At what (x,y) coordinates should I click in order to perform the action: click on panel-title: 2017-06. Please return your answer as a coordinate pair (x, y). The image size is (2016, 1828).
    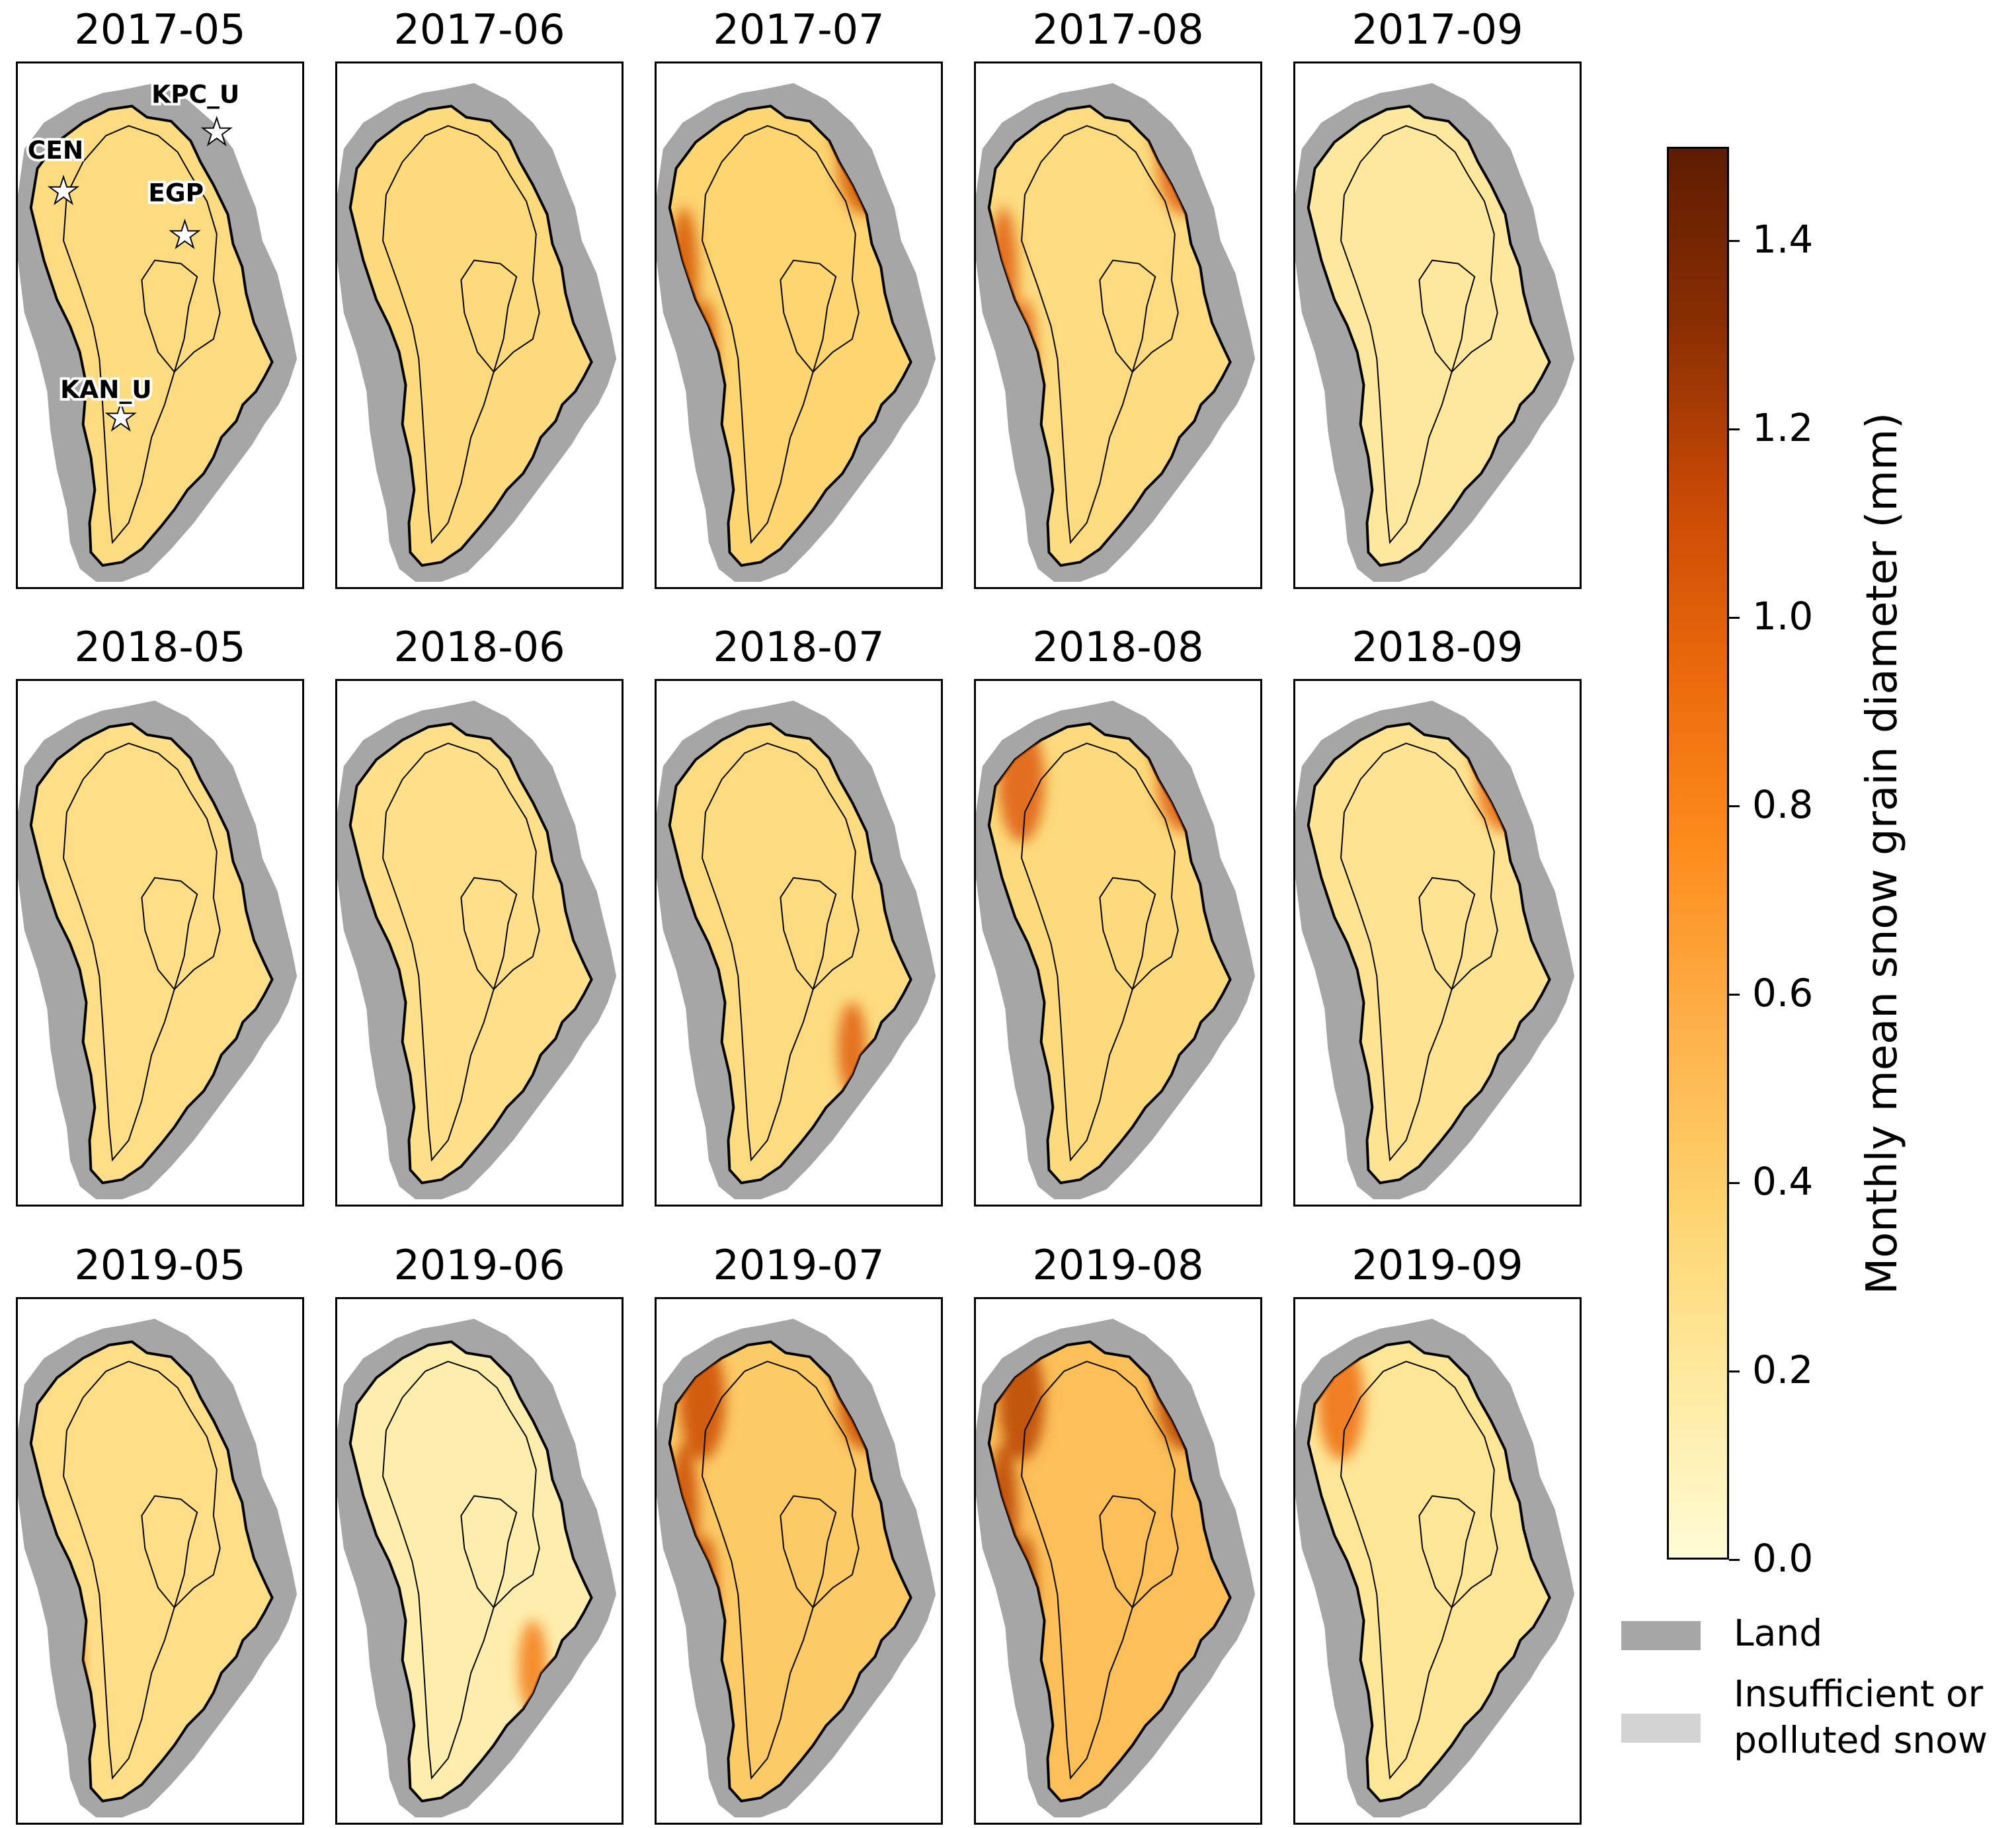
    Looking at the image, I should click on (479, 29).